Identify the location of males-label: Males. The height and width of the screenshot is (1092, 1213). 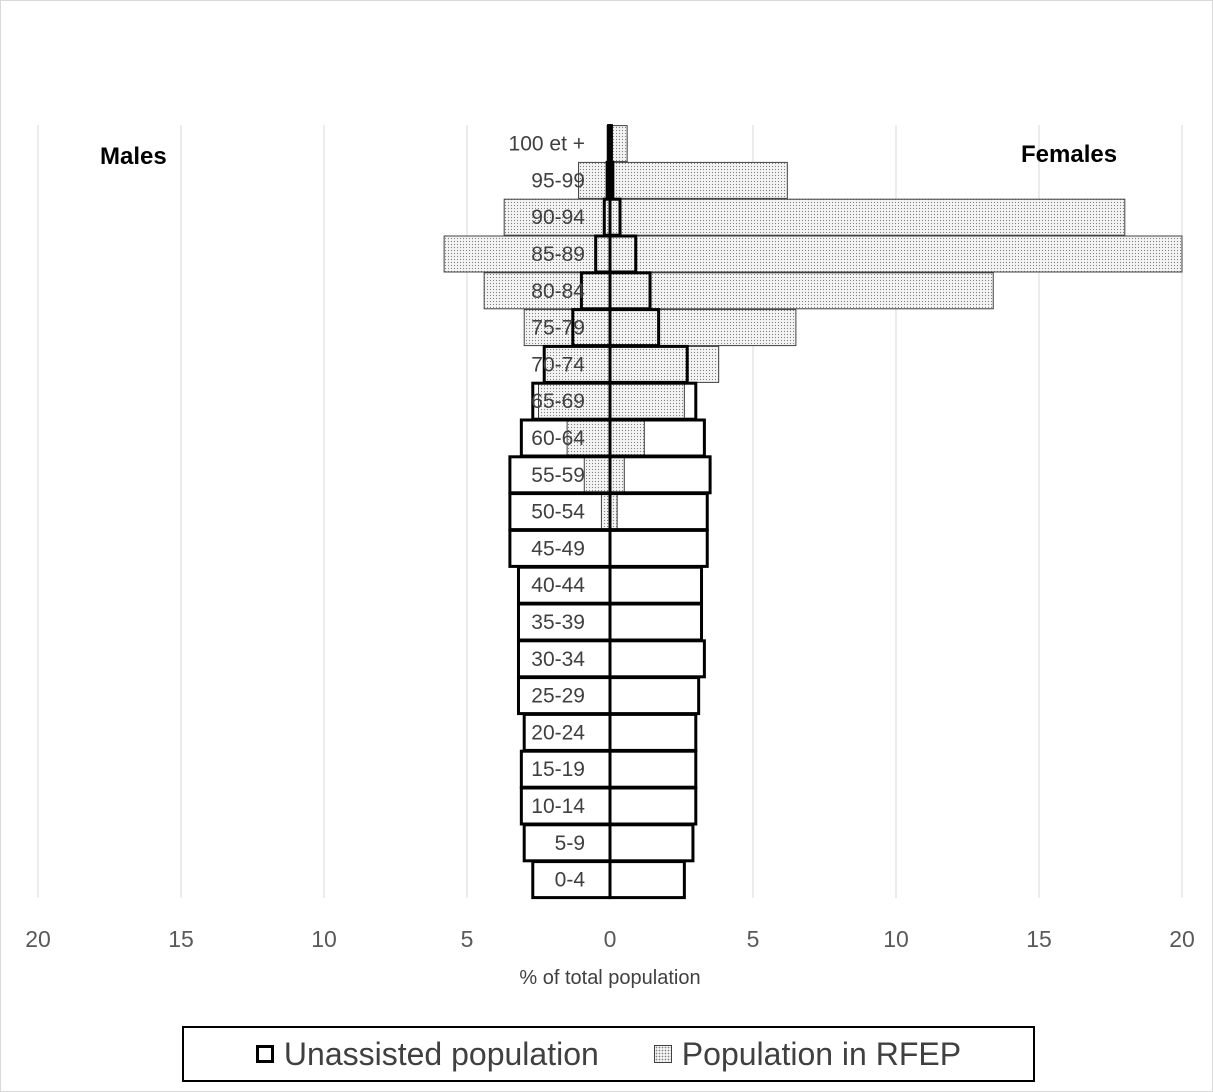
(133, 156).